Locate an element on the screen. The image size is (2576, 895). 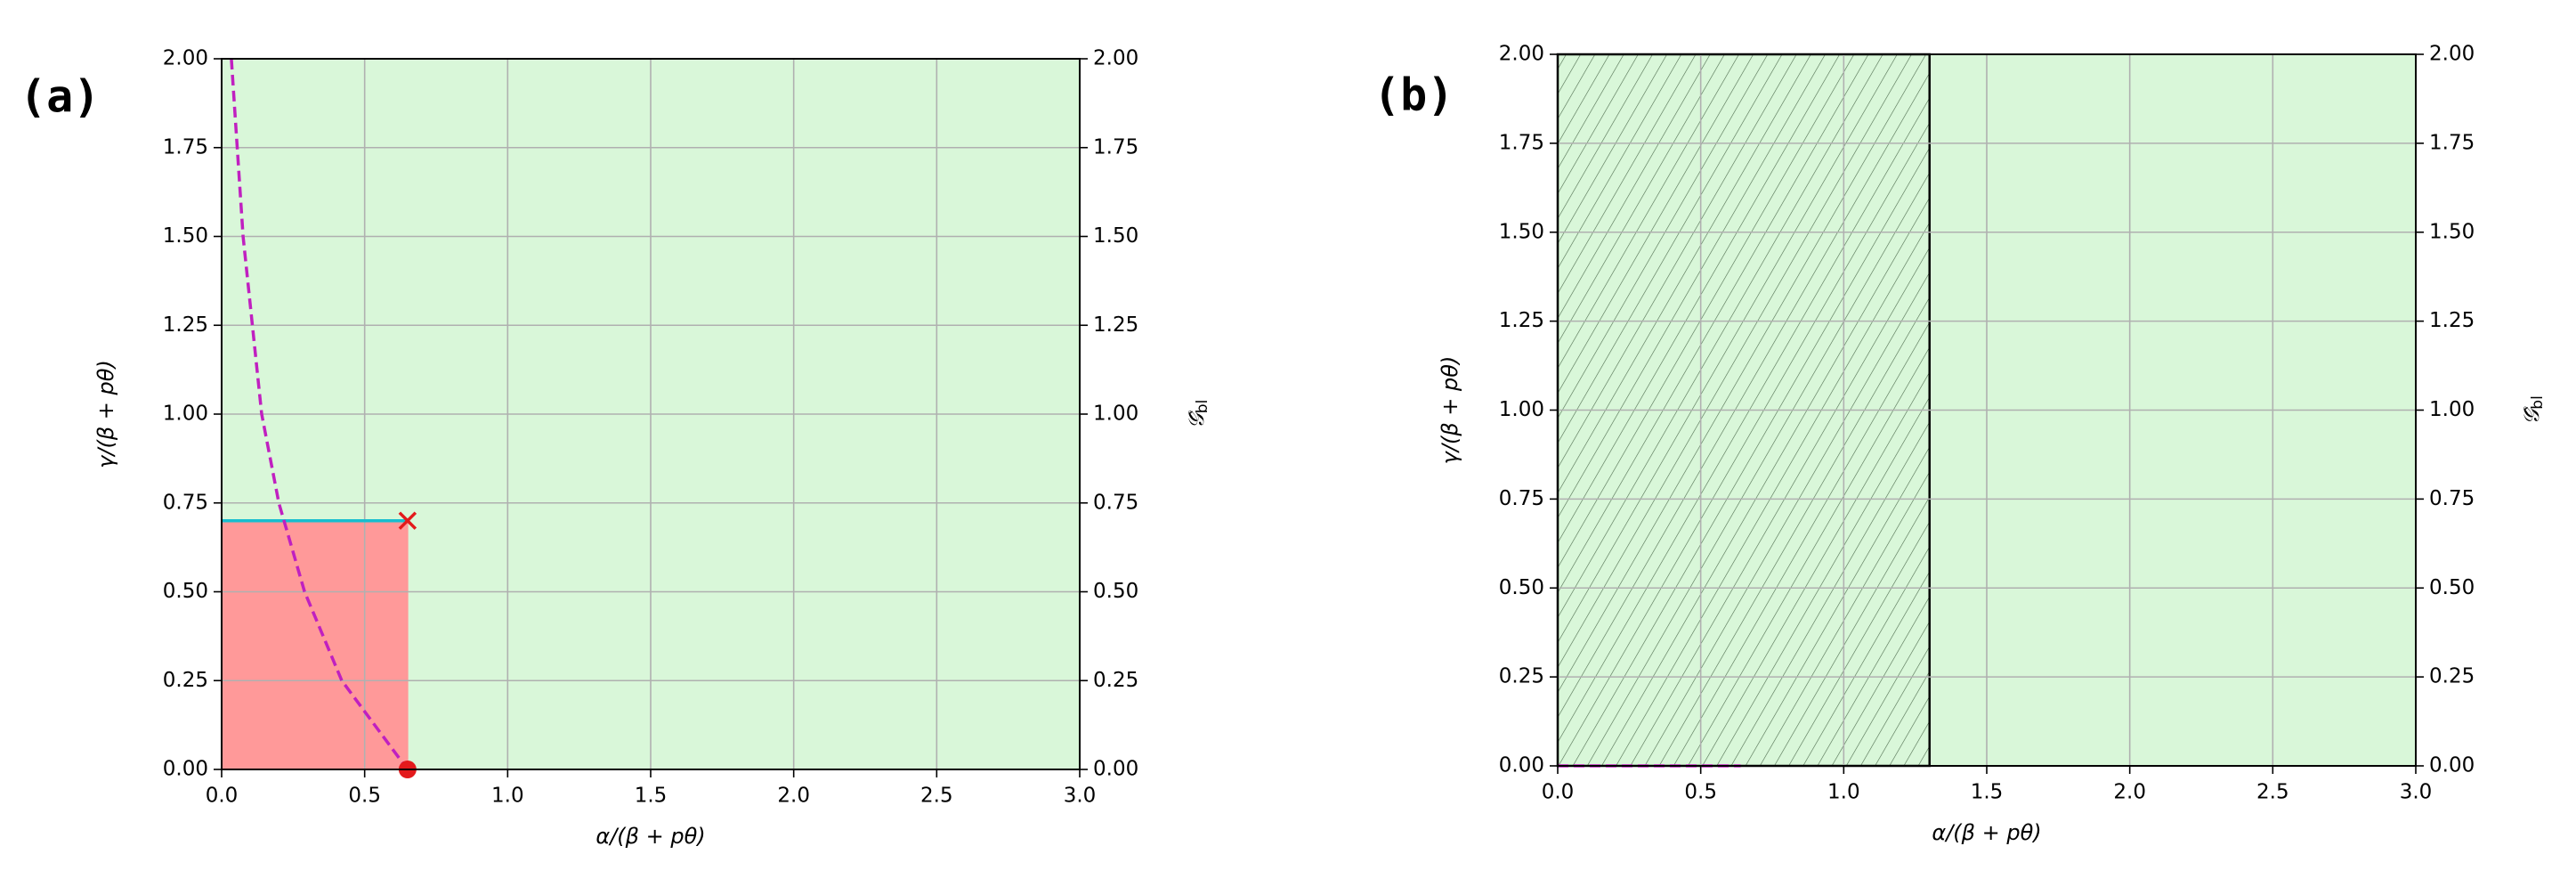
line is located at coordinates (319, 415).